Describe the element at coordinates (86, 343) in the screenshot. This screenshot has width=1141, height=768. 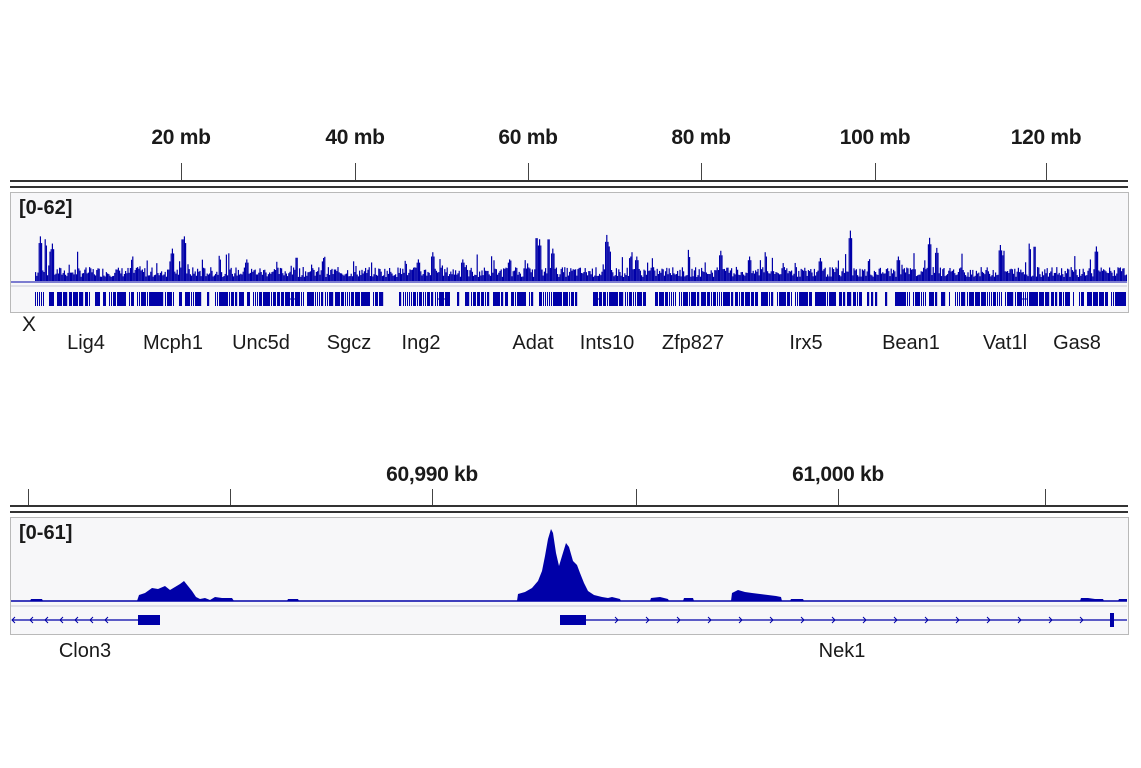
I see `gene-label: Lig4` at that location.